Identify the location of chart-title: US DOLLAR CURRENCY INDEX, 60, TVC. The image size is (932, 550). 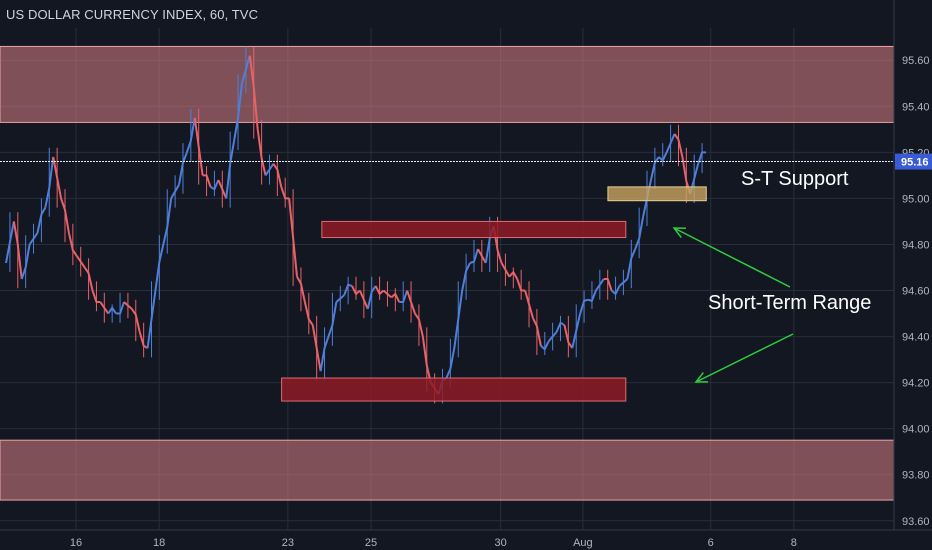
(132, 14).